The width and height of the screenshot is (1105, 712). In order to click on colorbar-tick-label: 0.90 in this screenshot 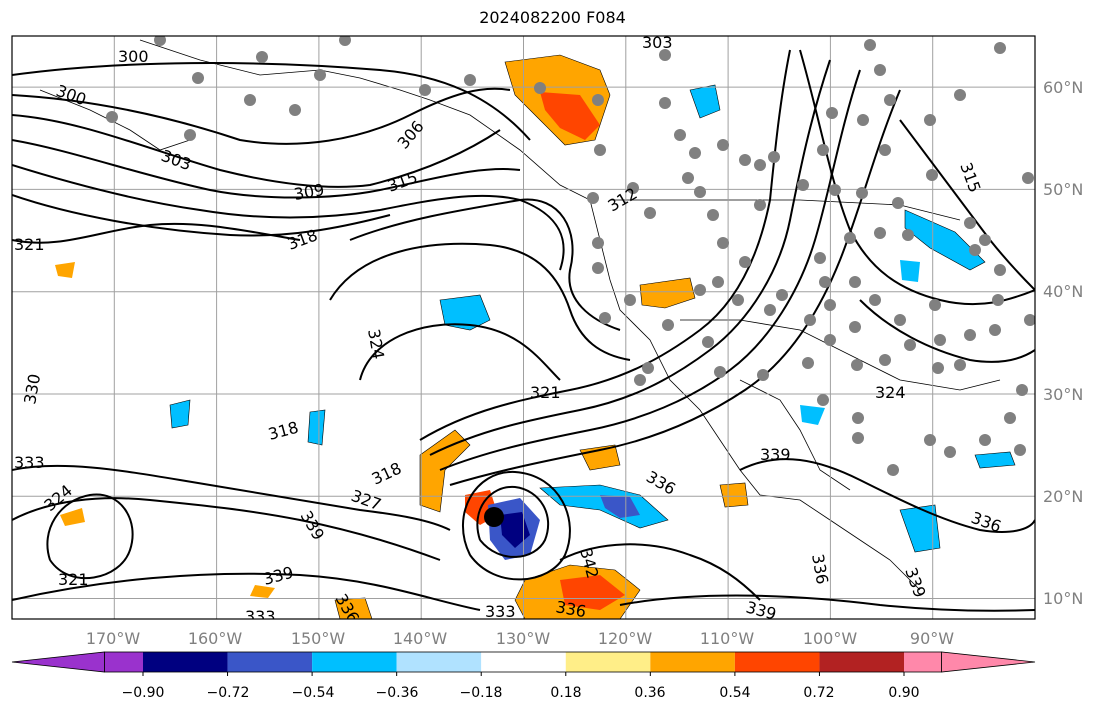, I will do `click(903, 693)`.